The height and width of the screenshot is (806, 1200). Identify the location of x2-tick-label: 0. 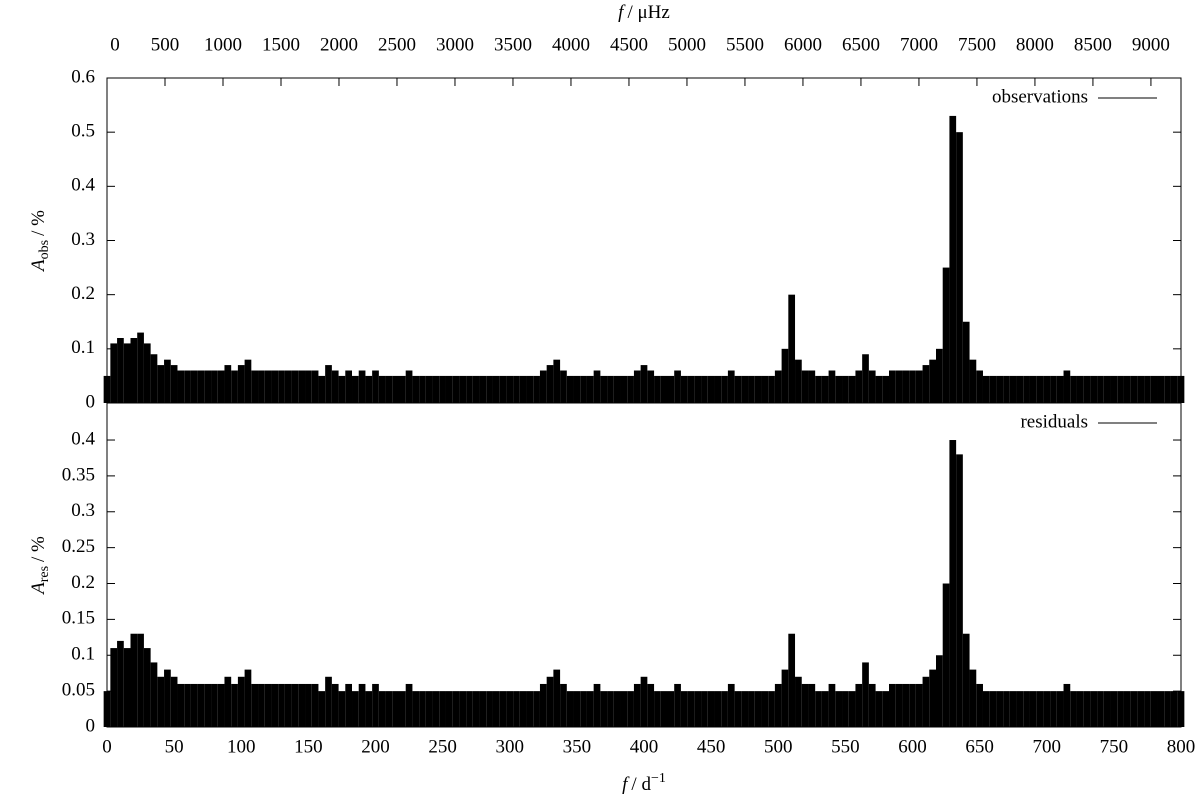
(115, 44).